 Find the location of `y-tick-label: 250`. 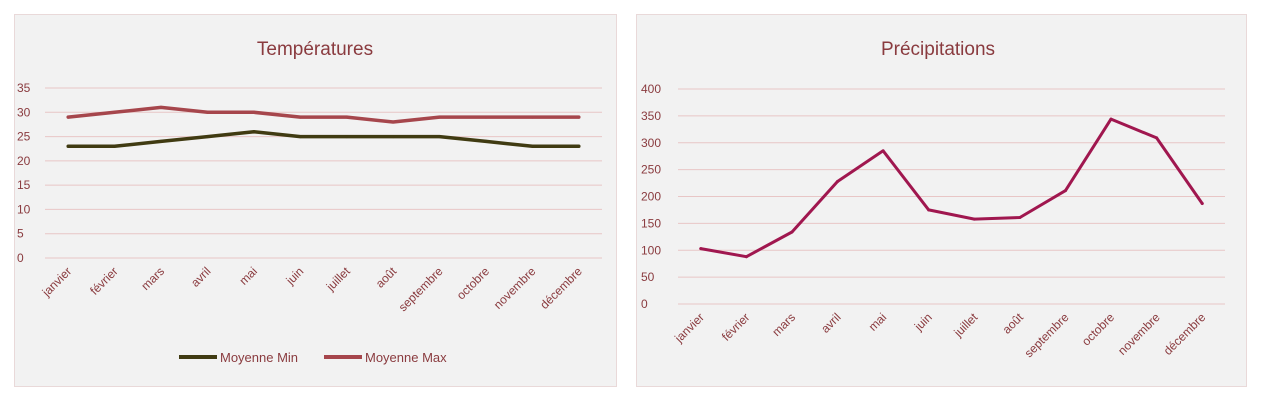

y-tick-label: 250 is located at coordinates (651, 170).